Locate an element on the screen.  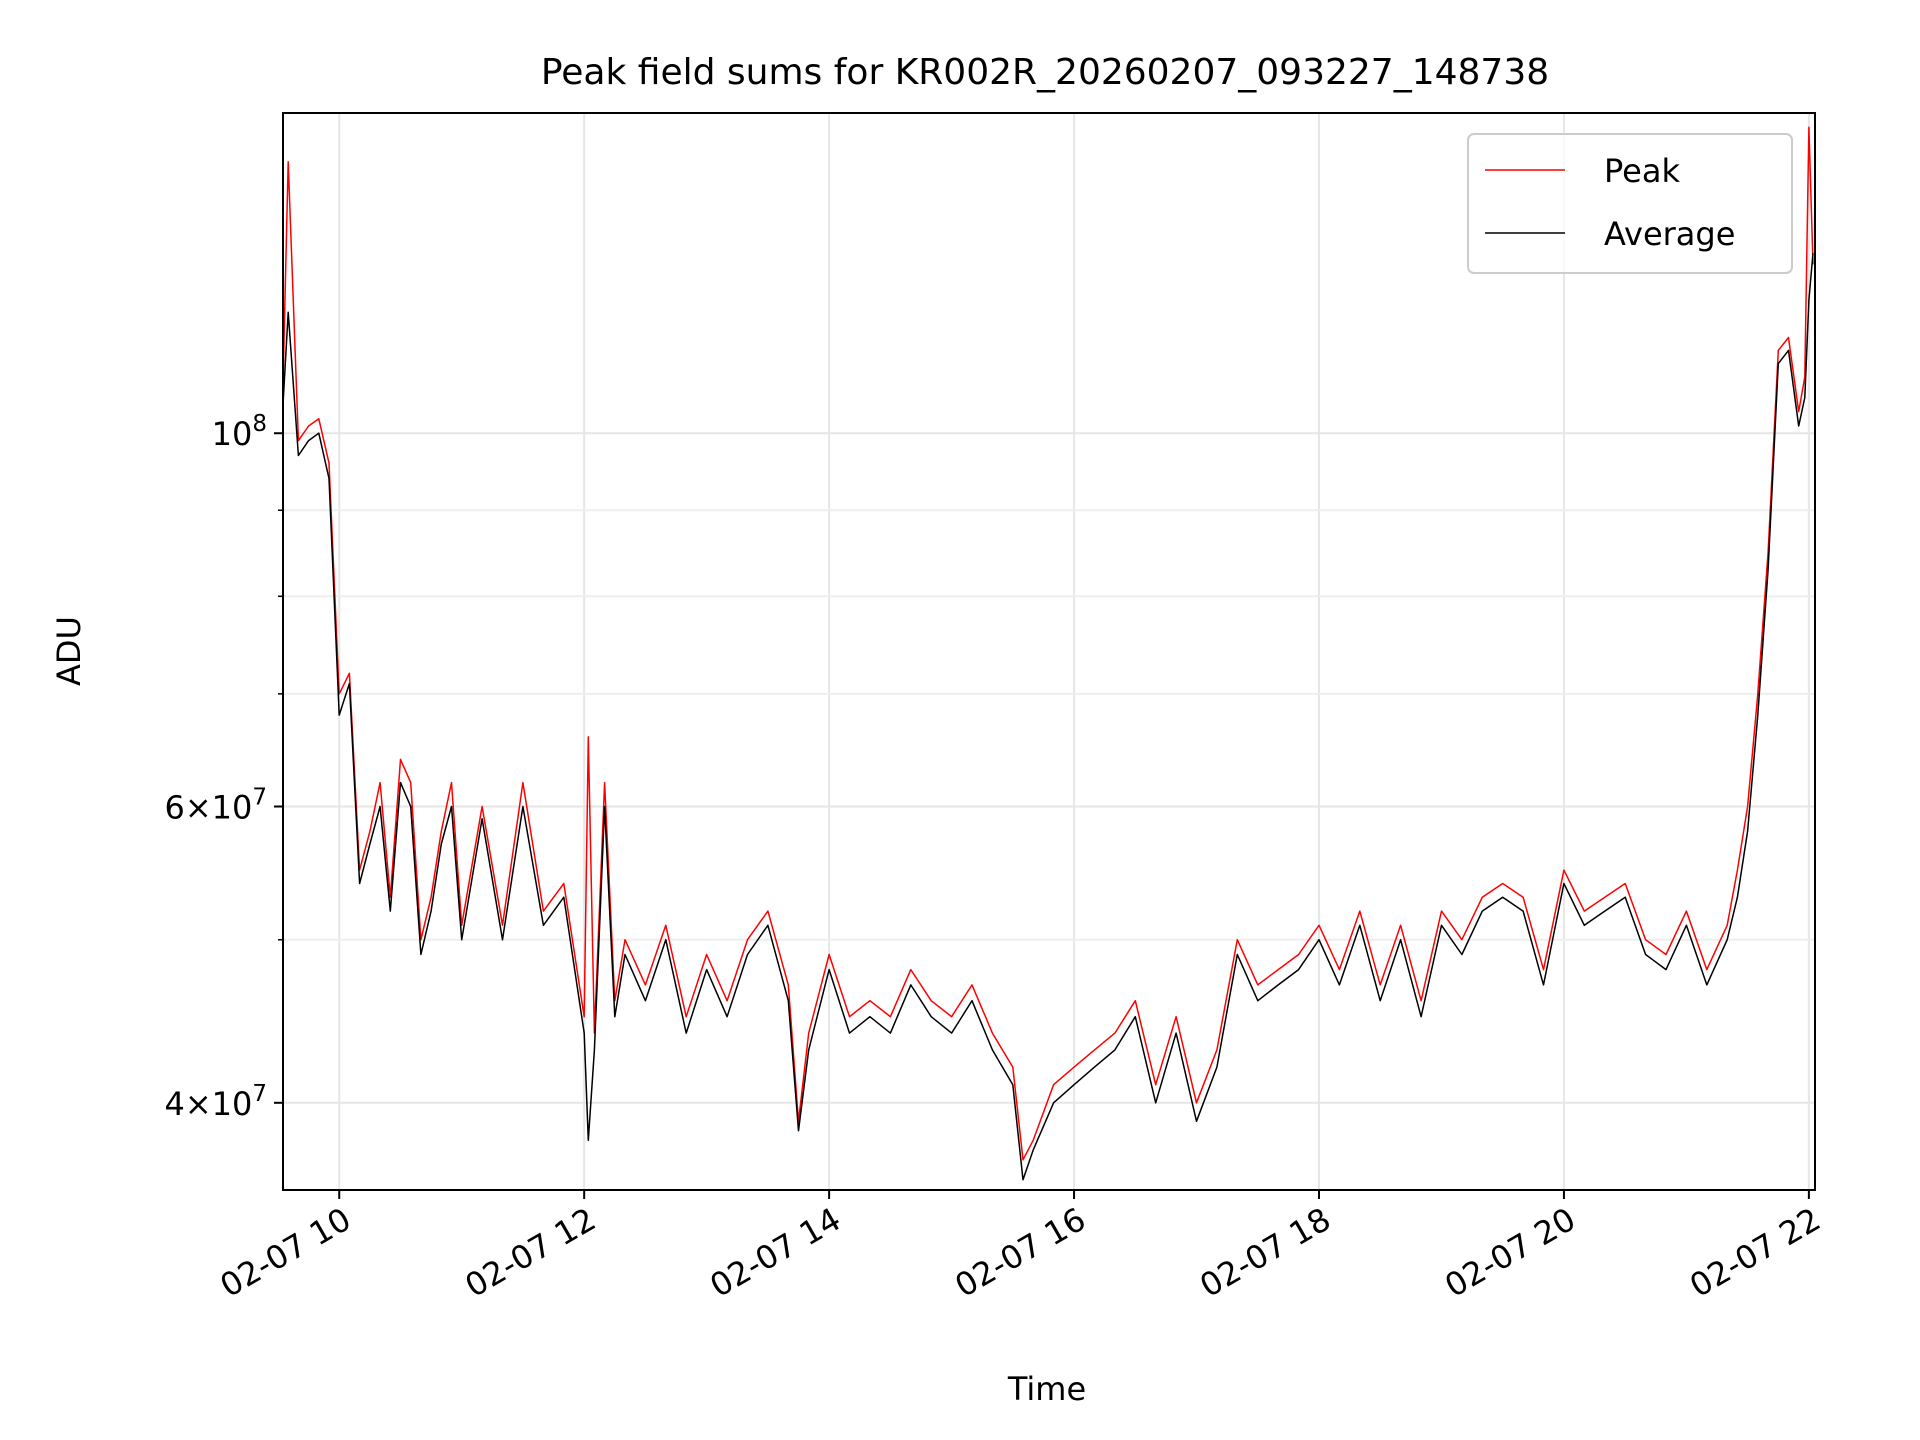
y-tick-exponent: 8 is located at coordinates (259, 424).